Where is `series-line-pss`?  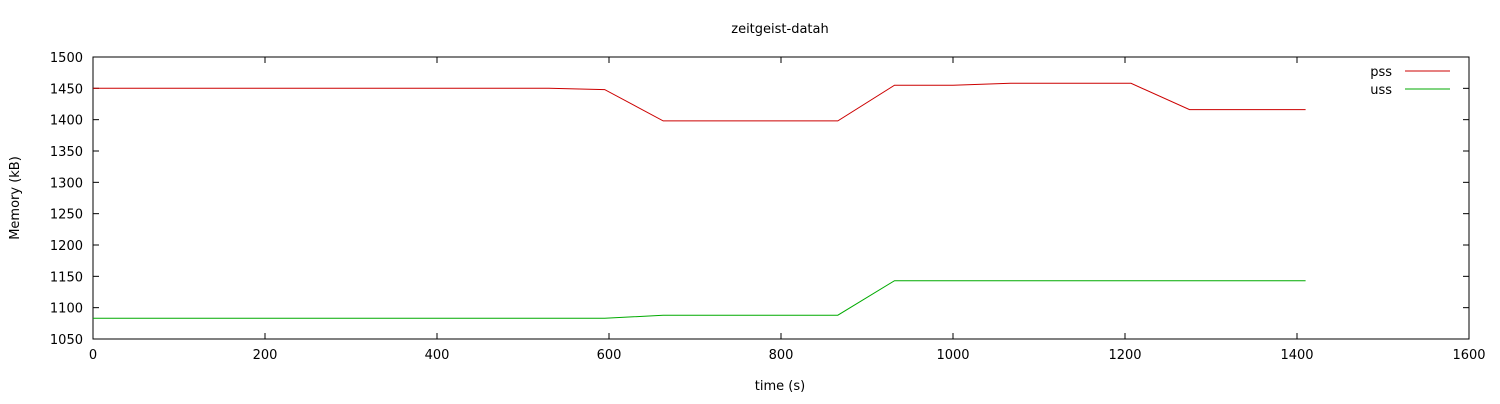 series-line-pss is located at coordinates (699, 102).